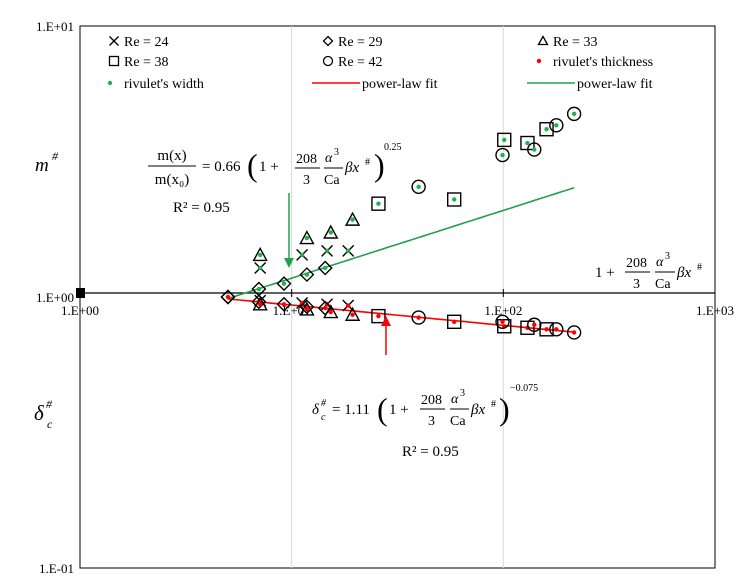 The height and width of the screenshot is (579, 745). Describe the element at coordinates (114, 41) in the screenshot. I see `legend-x-swatch` at that location.